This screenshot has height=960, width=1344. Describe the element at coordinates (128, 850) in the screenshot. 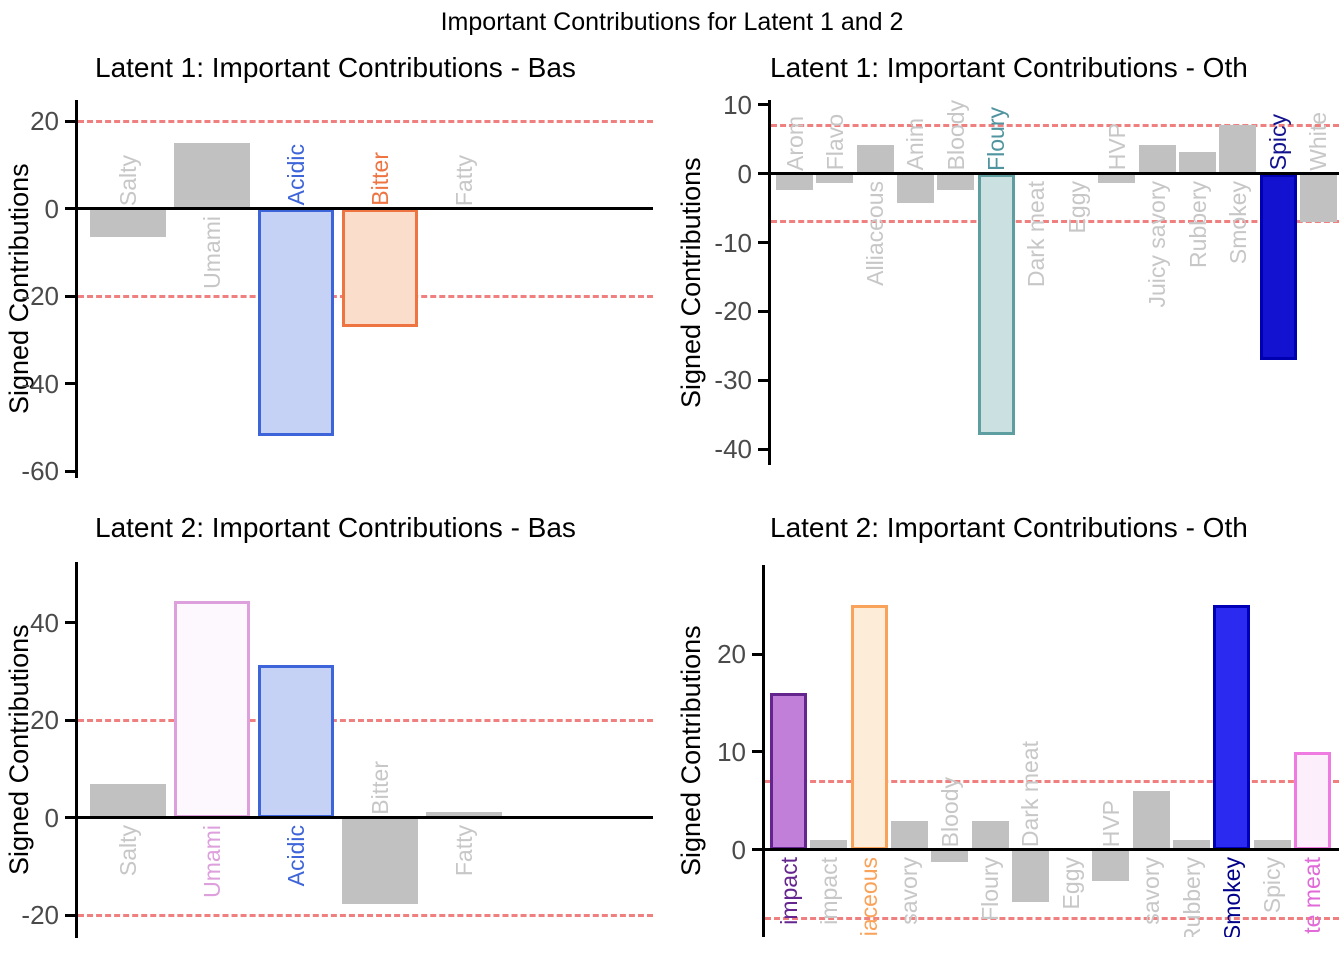

I see `bar-label: Salty` at that location.